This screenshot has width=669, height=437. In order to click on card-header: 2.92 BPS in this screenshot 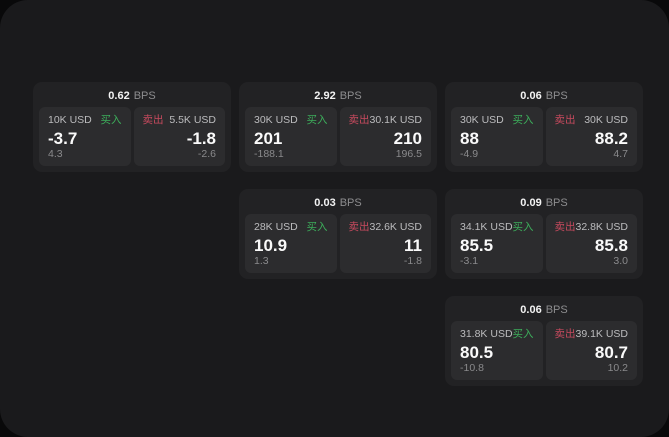, I will do `click(338, 93)`.